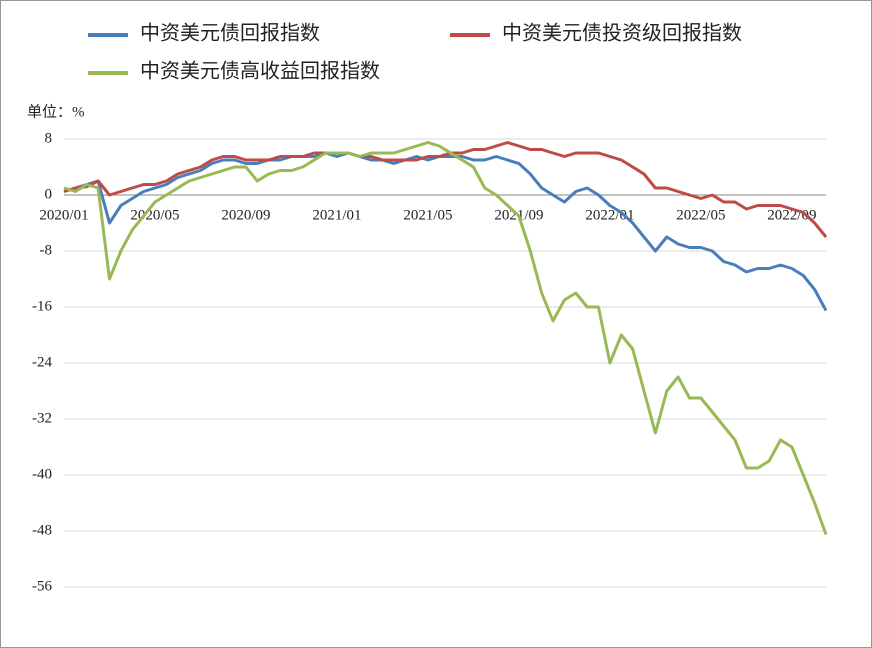 The width and height of the screenshot is (872, 648). What do you see at coordinates (245, 215) in the screenshot?
I see `x-tick-label: 2020/09` at bounding box center [245, 215].